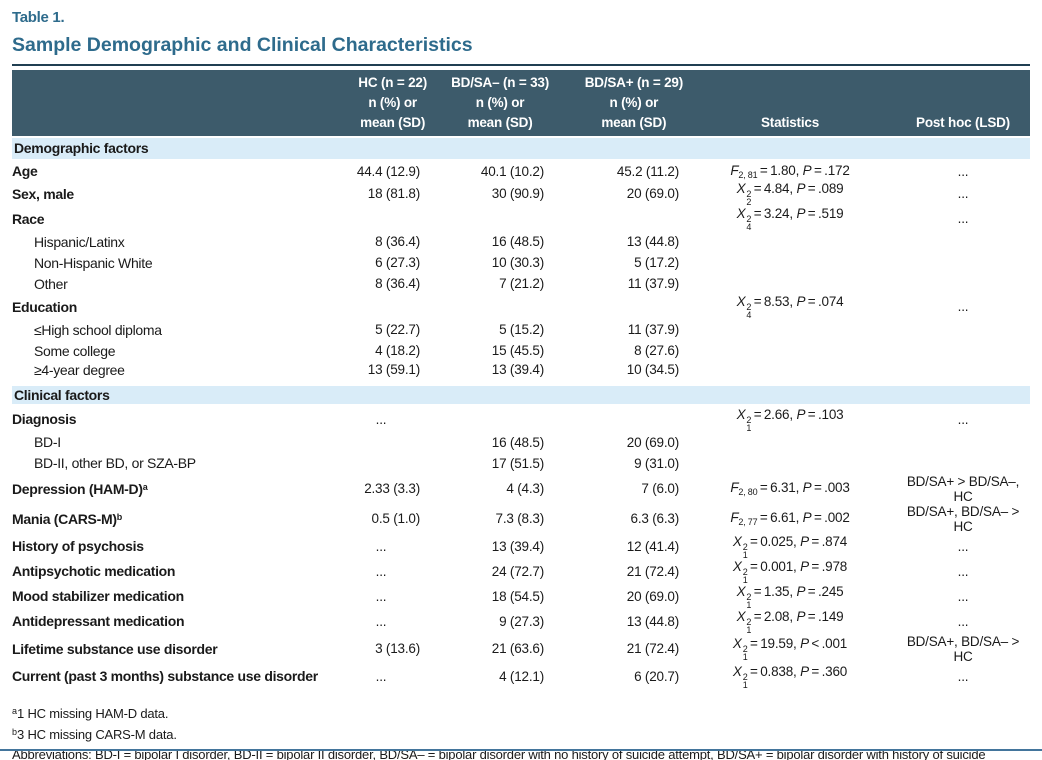 The image size is (1042, 760). I want to click on table-row: BD-I 16 (48.5) 20 (69.0), so click(521, 442).